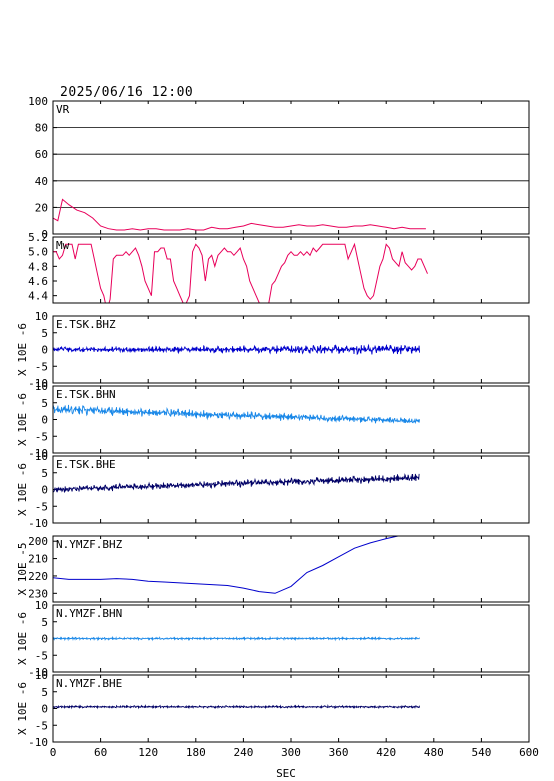  I want to click on panel-bhn: -10 -5 0 5 10 E.TSK.BHN X 10E -6, so click(273, 420).